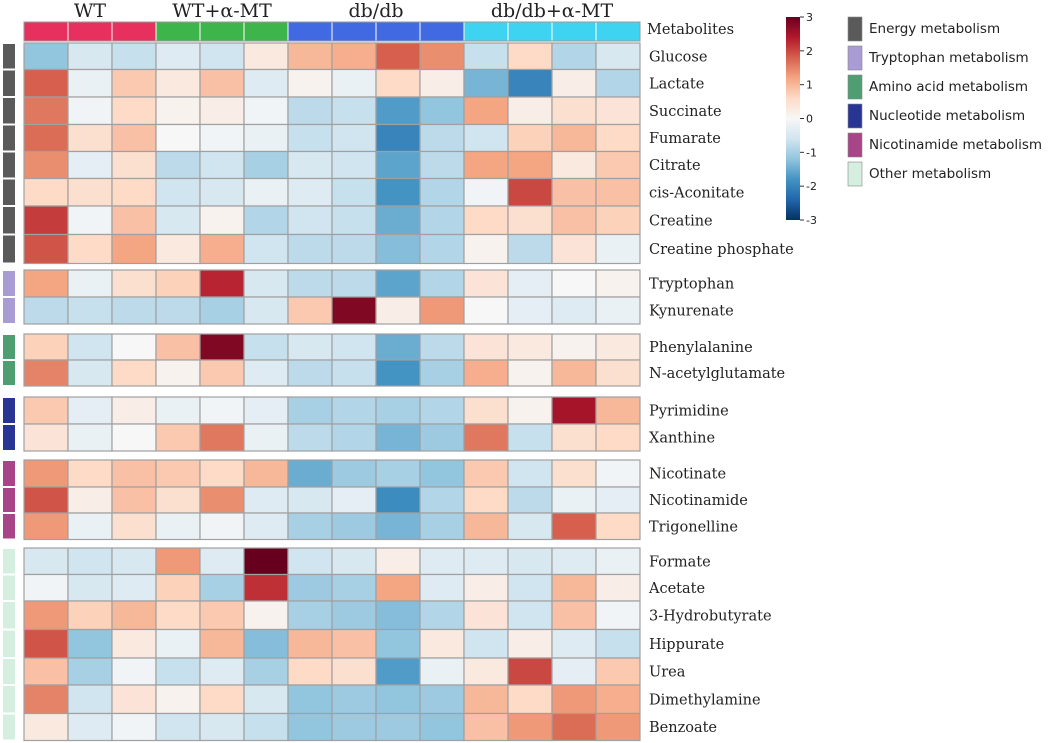 The width and height of the screenshot is (1052, 743). I want to click on group-label: db/db+α-MT, so click(552, 11).